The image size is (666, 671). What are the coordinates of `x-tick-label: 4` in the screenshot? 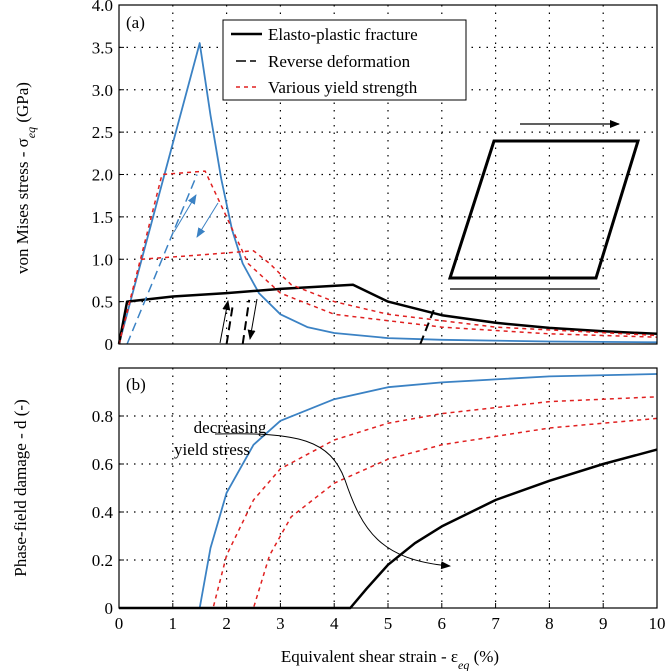 It's located at (334, 623).